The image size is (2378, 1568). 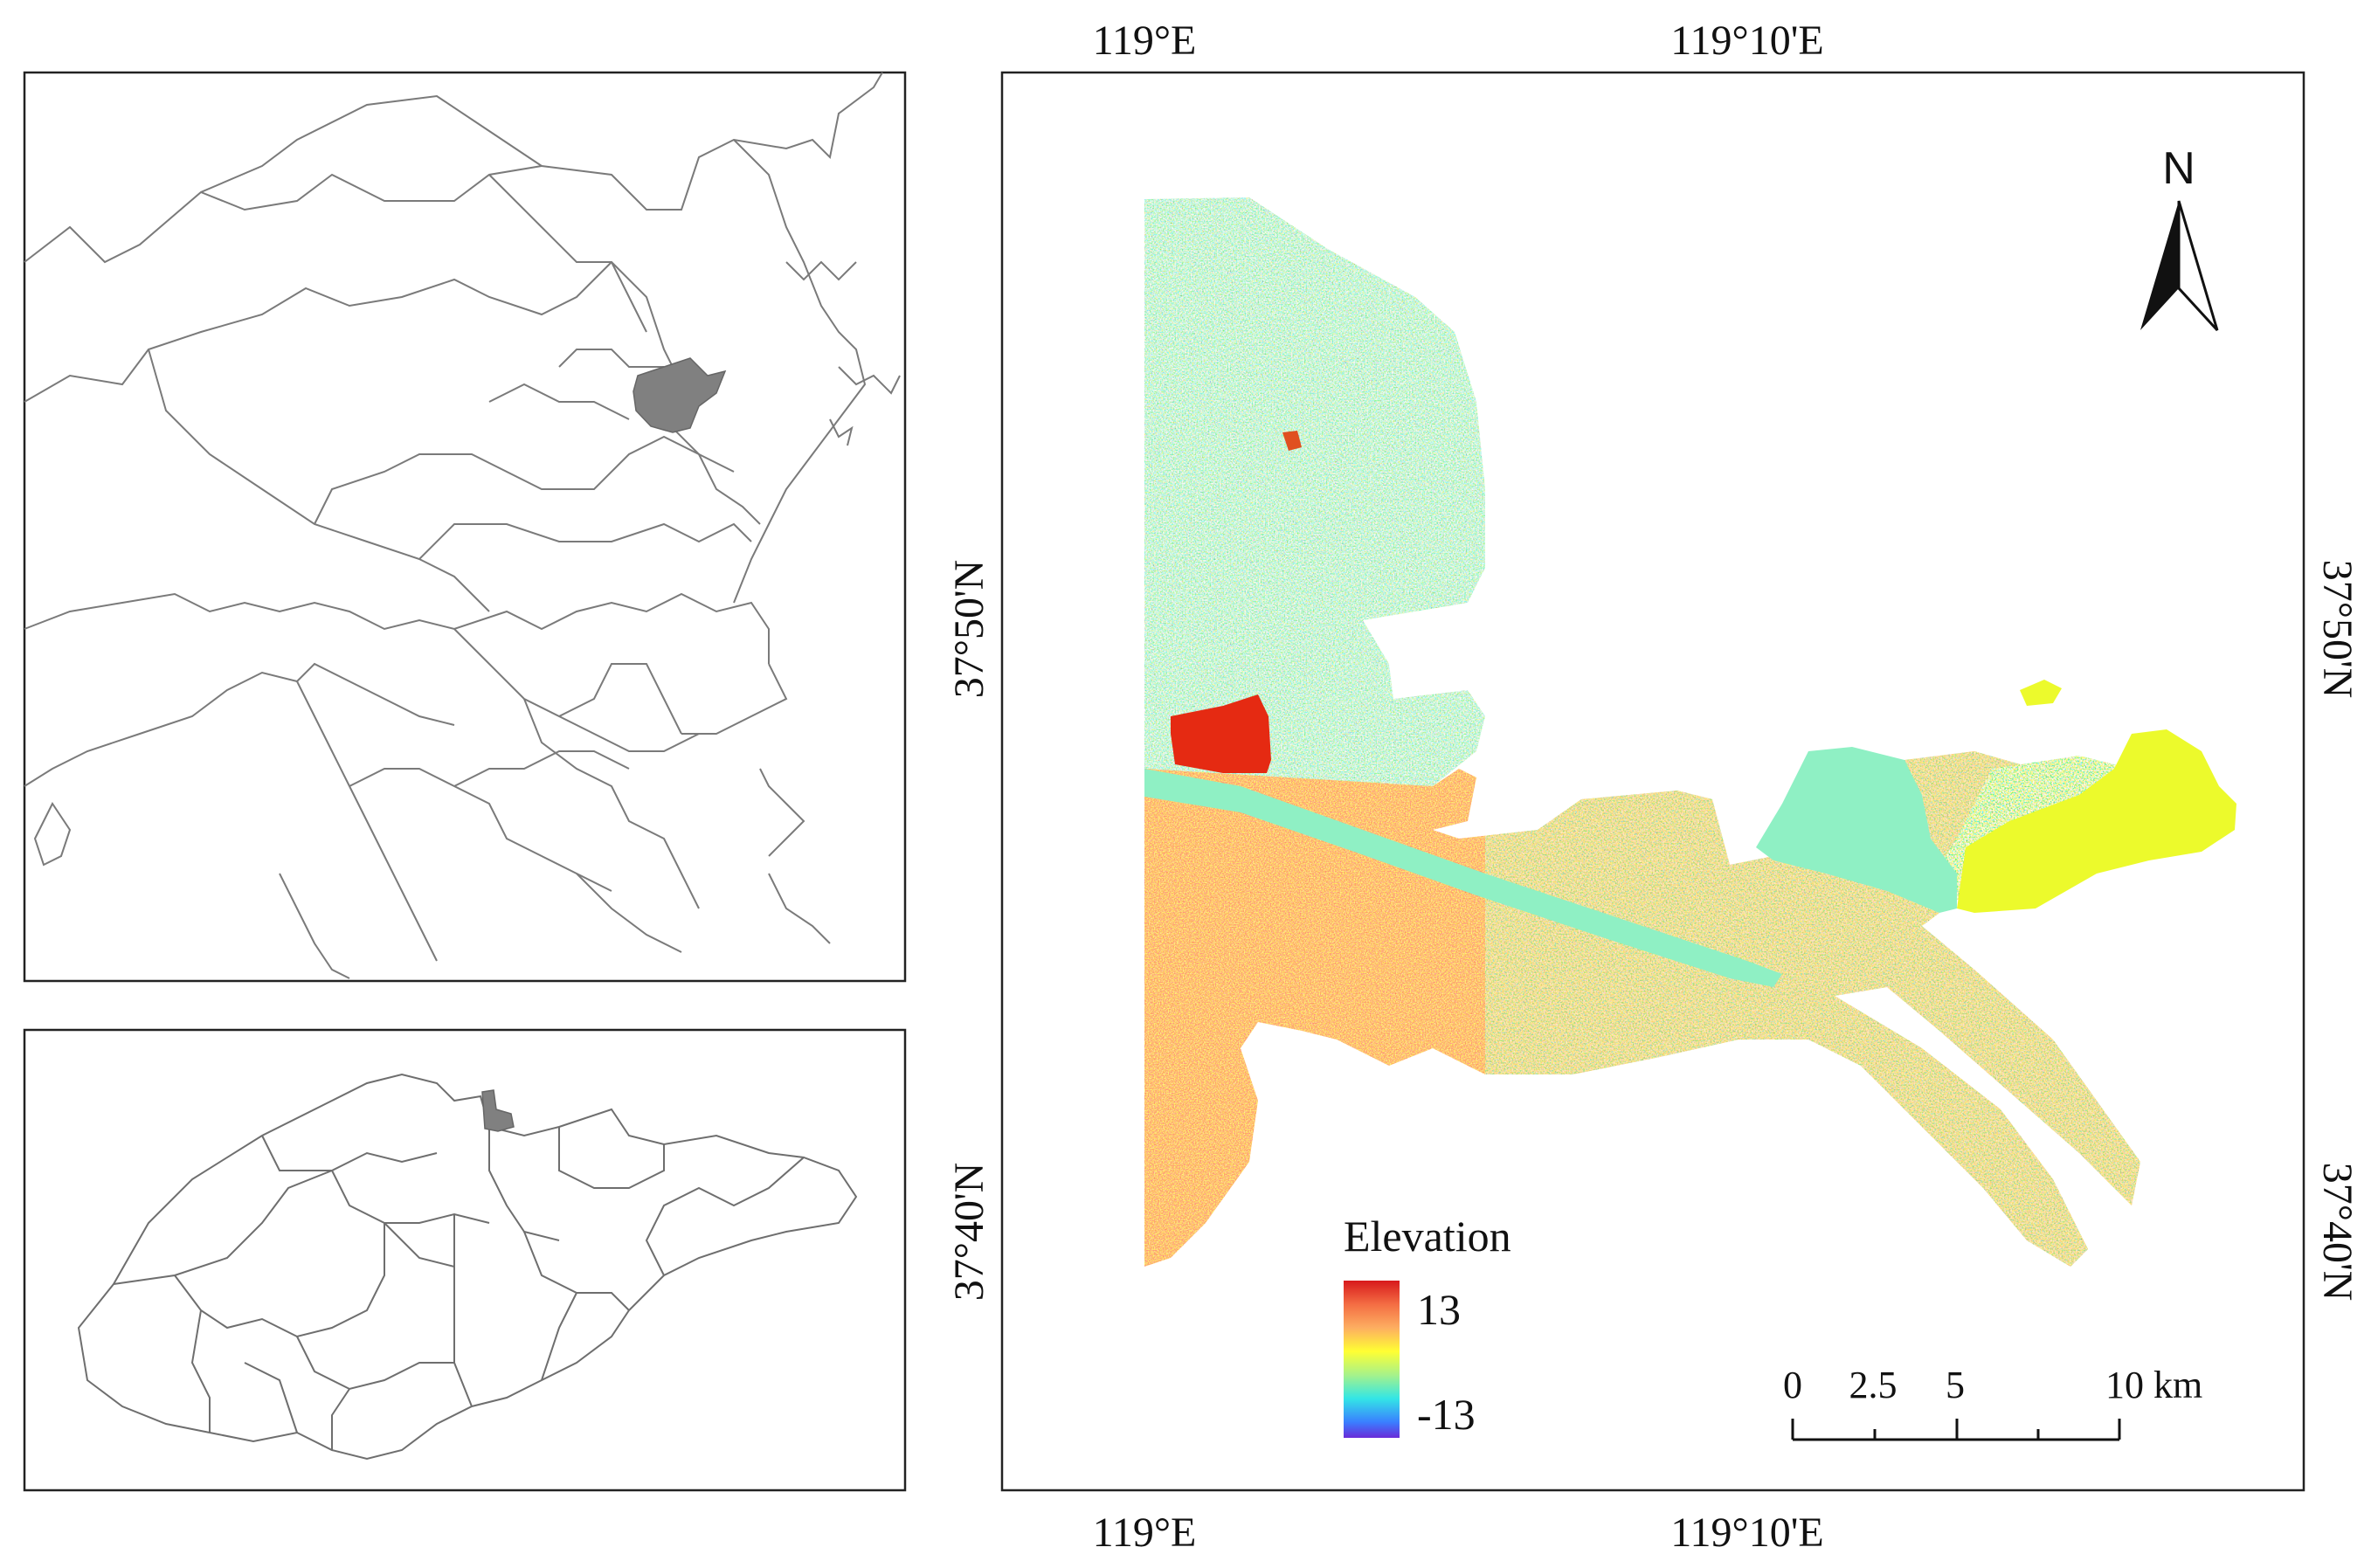 What do you see at coordinates (969, 629) in the screenshot?
I see `lat-tick-left-1: 37°50'N` at bounding box center [969, 629].